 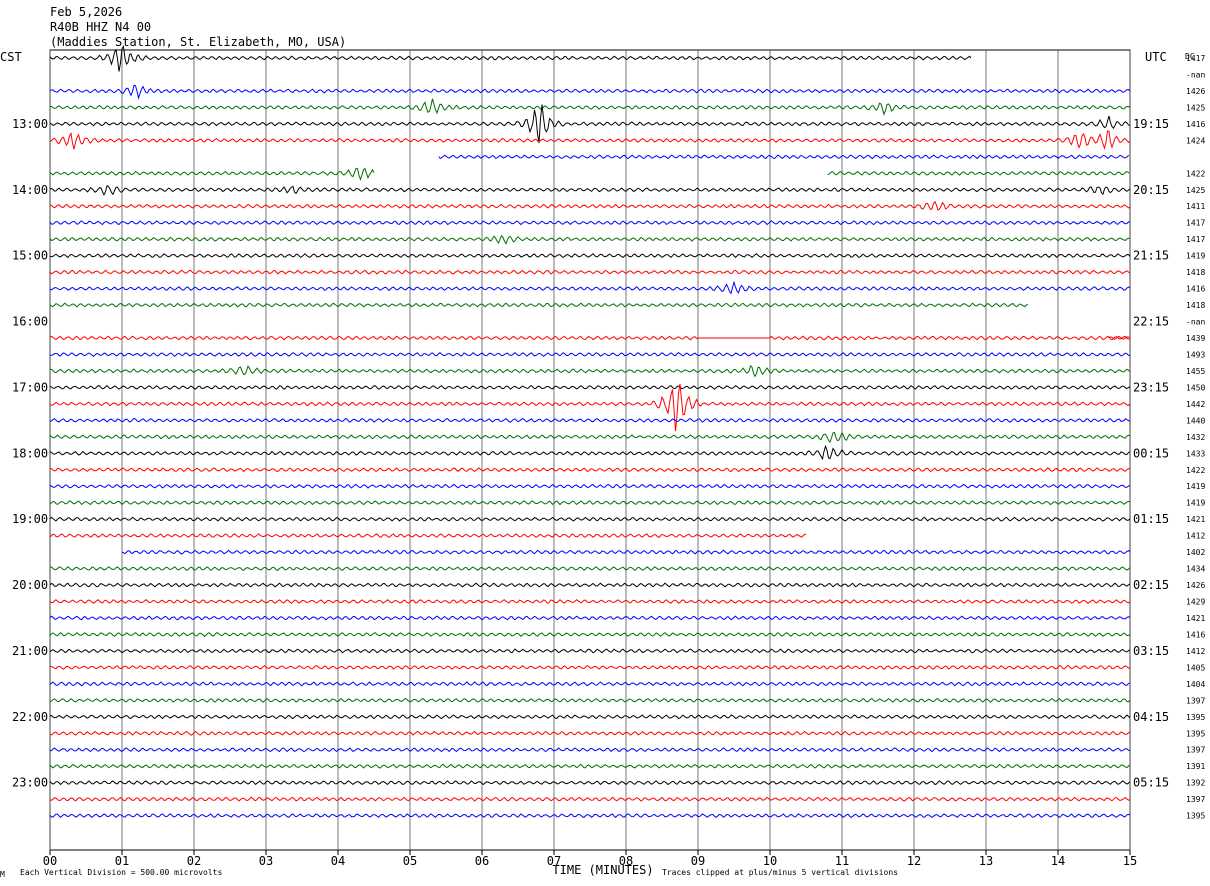 I want to click on dc-value: 1395, so click(x=1195, y=733).